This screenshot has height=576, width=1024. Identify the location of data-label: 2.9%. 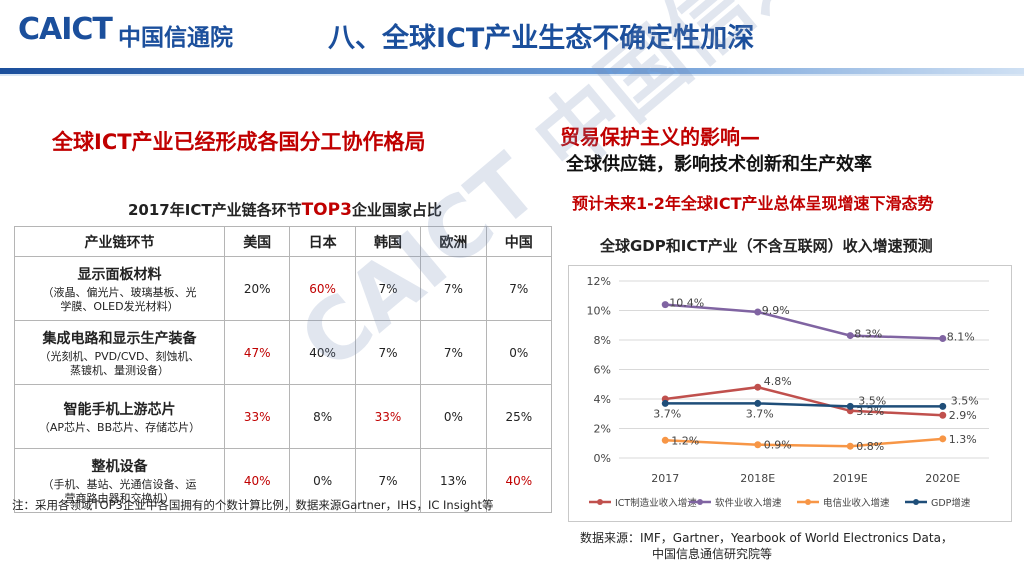
(963, 415).